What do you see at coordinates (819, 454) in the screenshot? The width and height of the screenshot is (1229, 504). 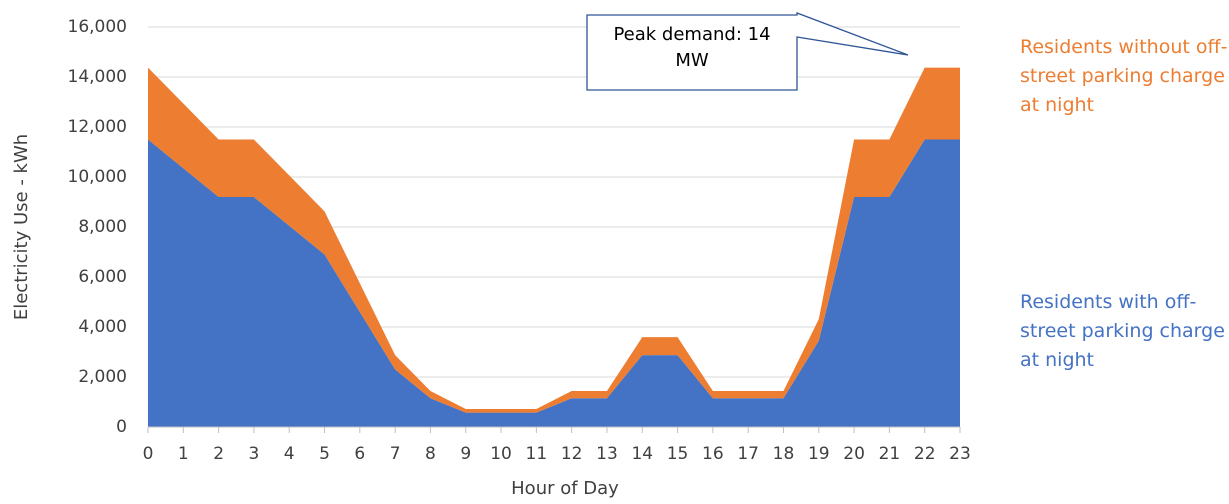 I see `x-tick-label: 19` at bounding box center [819, 454].